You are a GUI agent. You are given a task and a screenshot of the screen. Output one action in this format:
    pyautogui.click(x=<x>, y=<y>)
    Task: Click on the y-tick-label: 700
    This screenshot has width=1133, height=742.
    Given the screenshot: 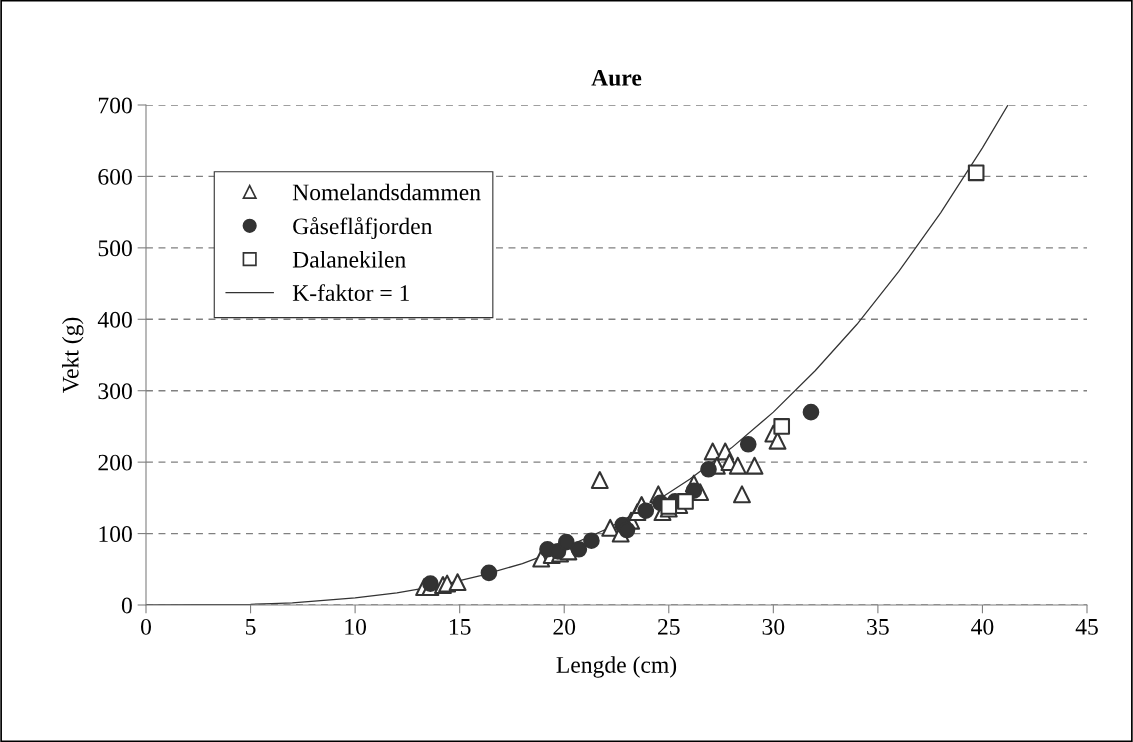 What is the action you would take?
    pyautogui.click(x=115, y=105)
    